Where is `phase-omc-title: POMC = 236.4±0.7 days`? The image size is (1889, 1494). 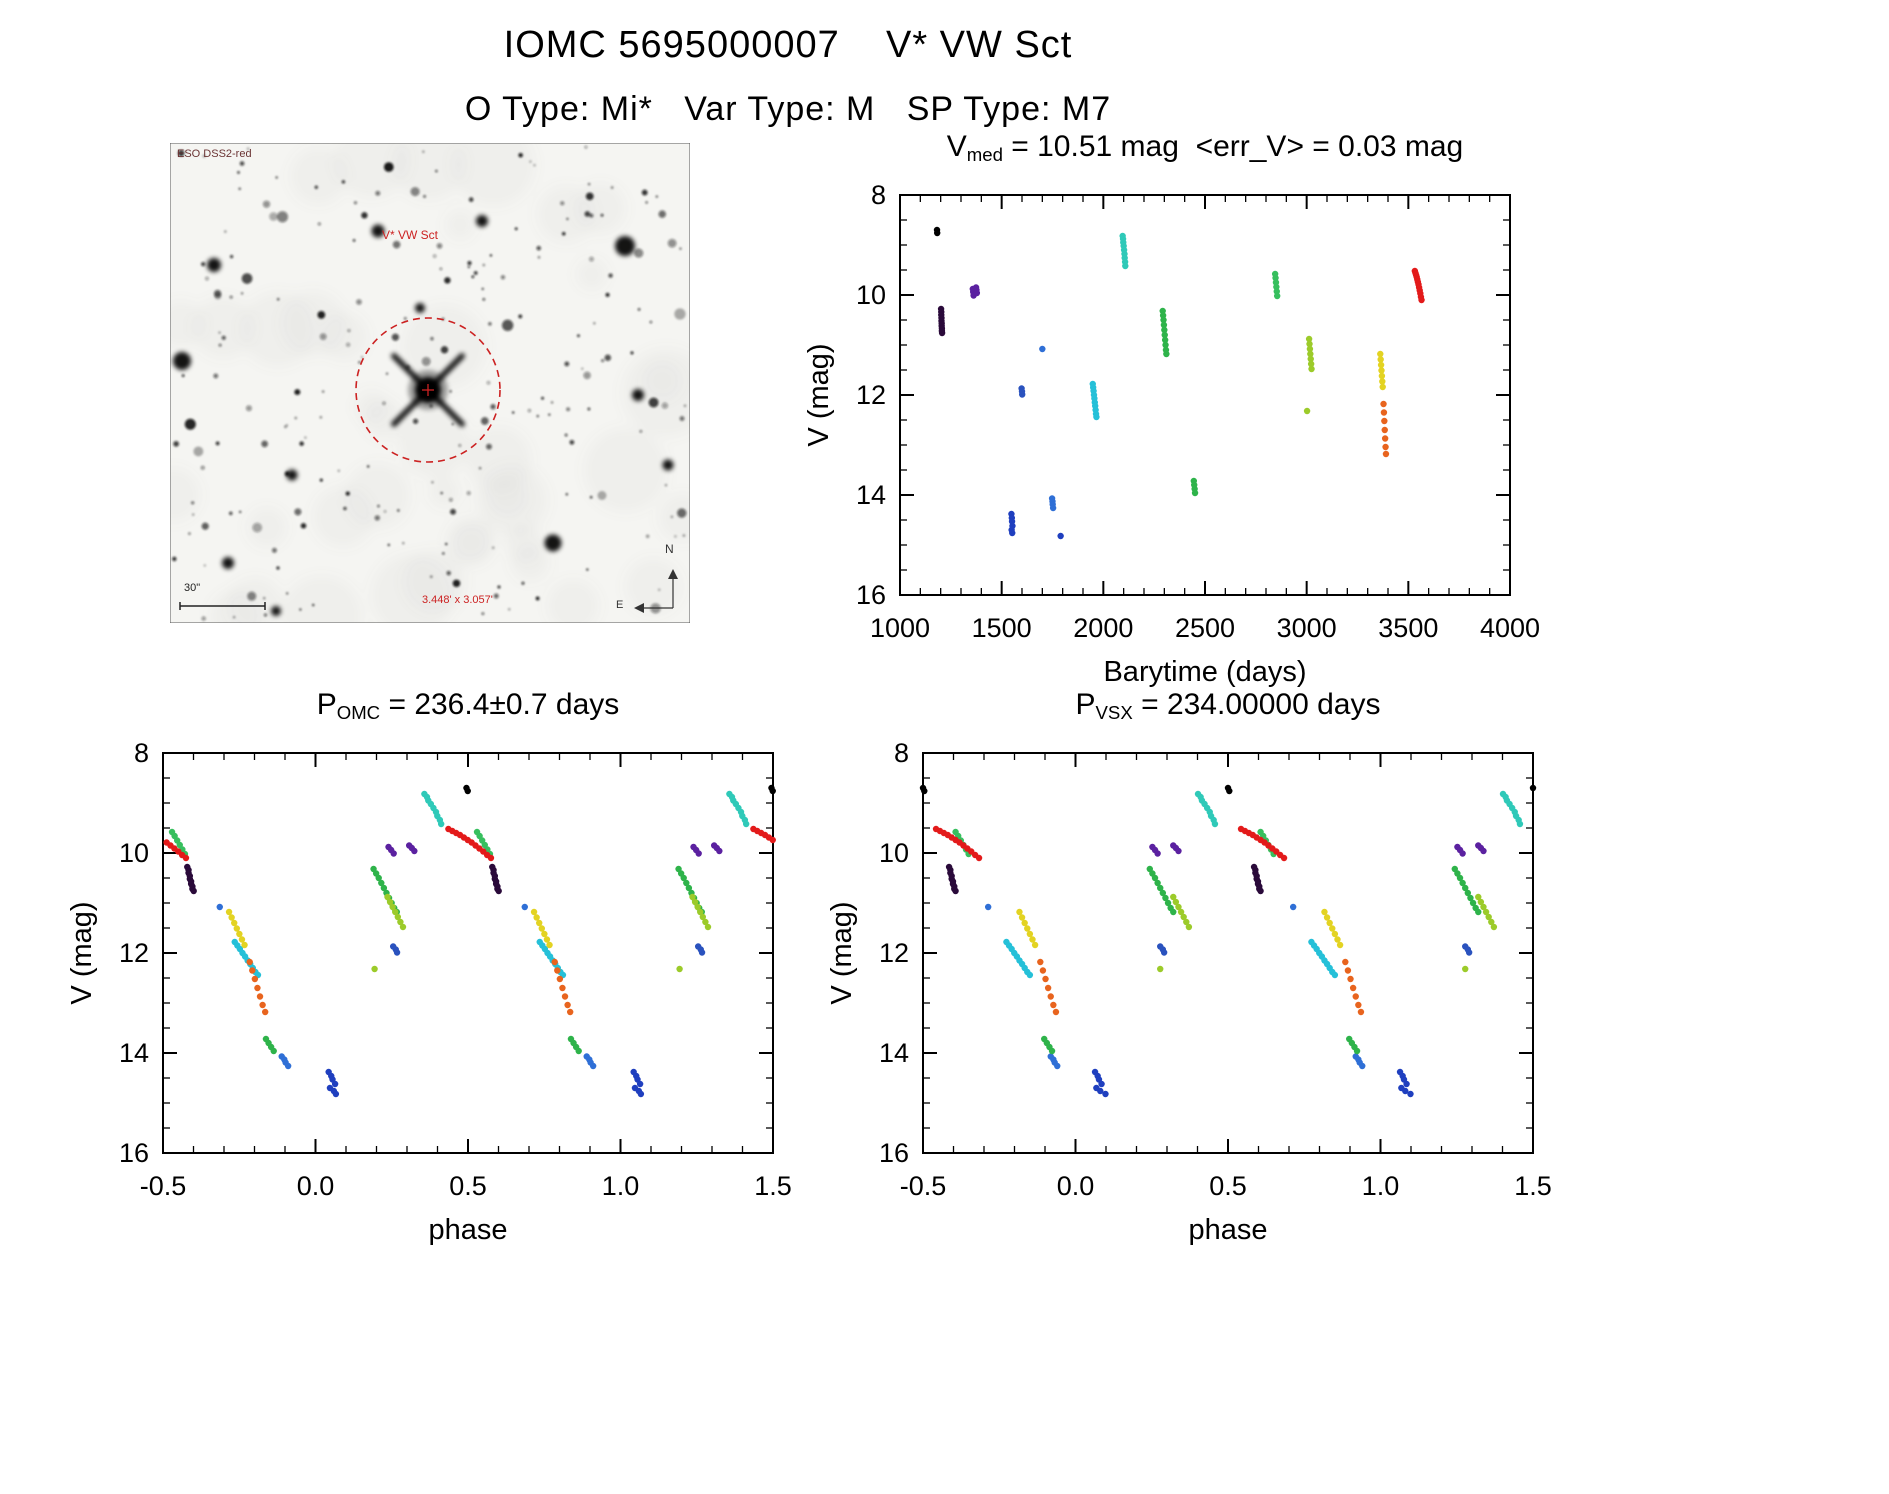 phase-omc-title: POMC = 236.4±0.7 days is located at coordinates (468, 706).